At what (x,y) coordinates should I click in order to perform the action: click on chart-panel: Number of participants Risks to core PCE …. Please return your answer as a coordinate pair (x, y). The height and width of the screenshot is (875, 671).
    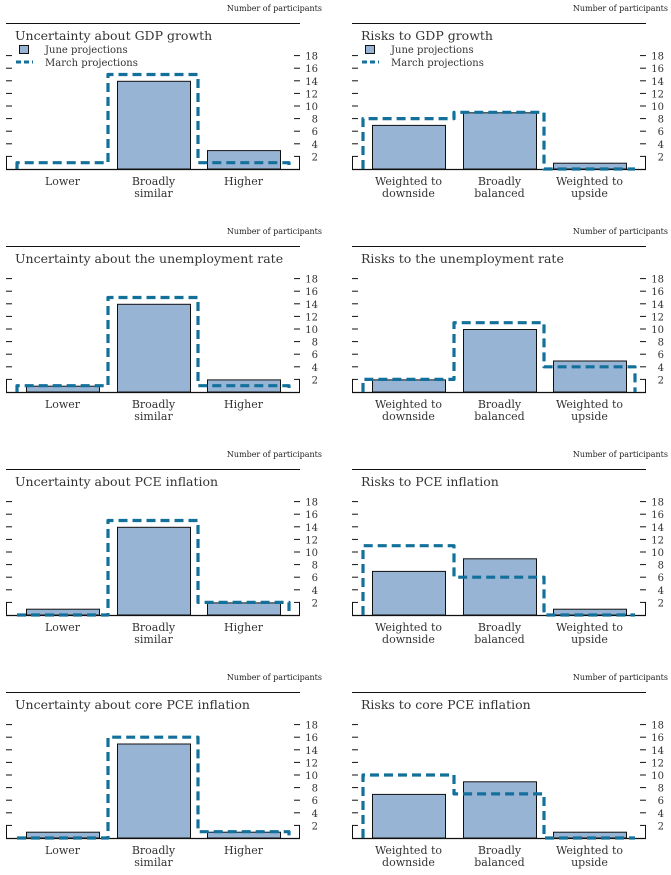
    Looking at the image, I should click on (510, 771).